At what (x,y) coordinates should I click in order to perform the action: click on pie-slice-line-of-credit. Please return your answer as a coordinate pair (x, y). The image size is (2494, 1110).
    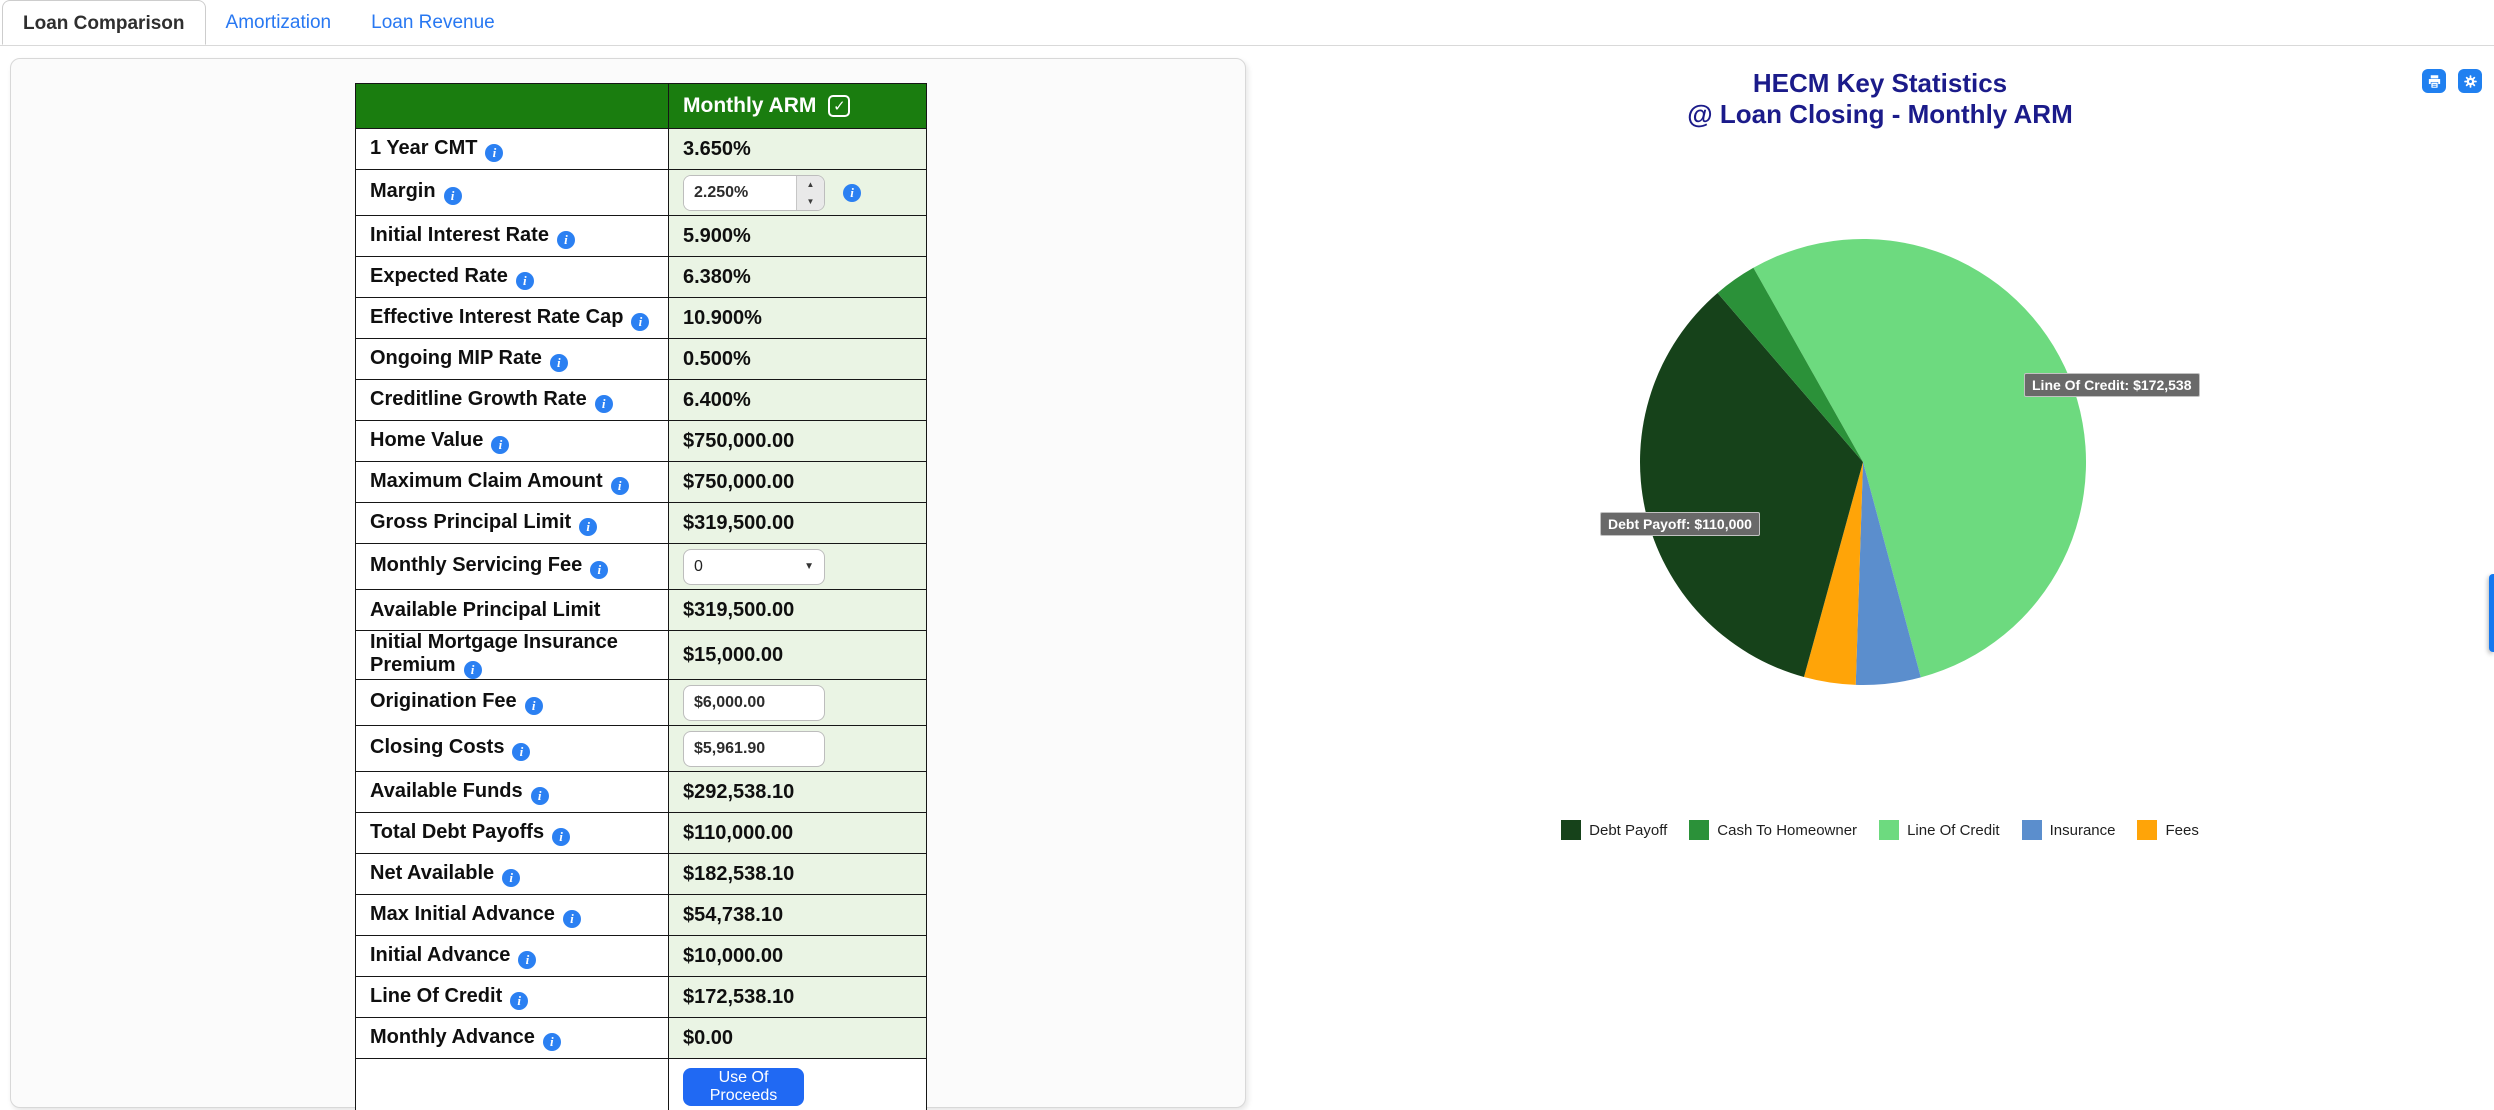
    Looking at the image, I should click on (1920, 458).